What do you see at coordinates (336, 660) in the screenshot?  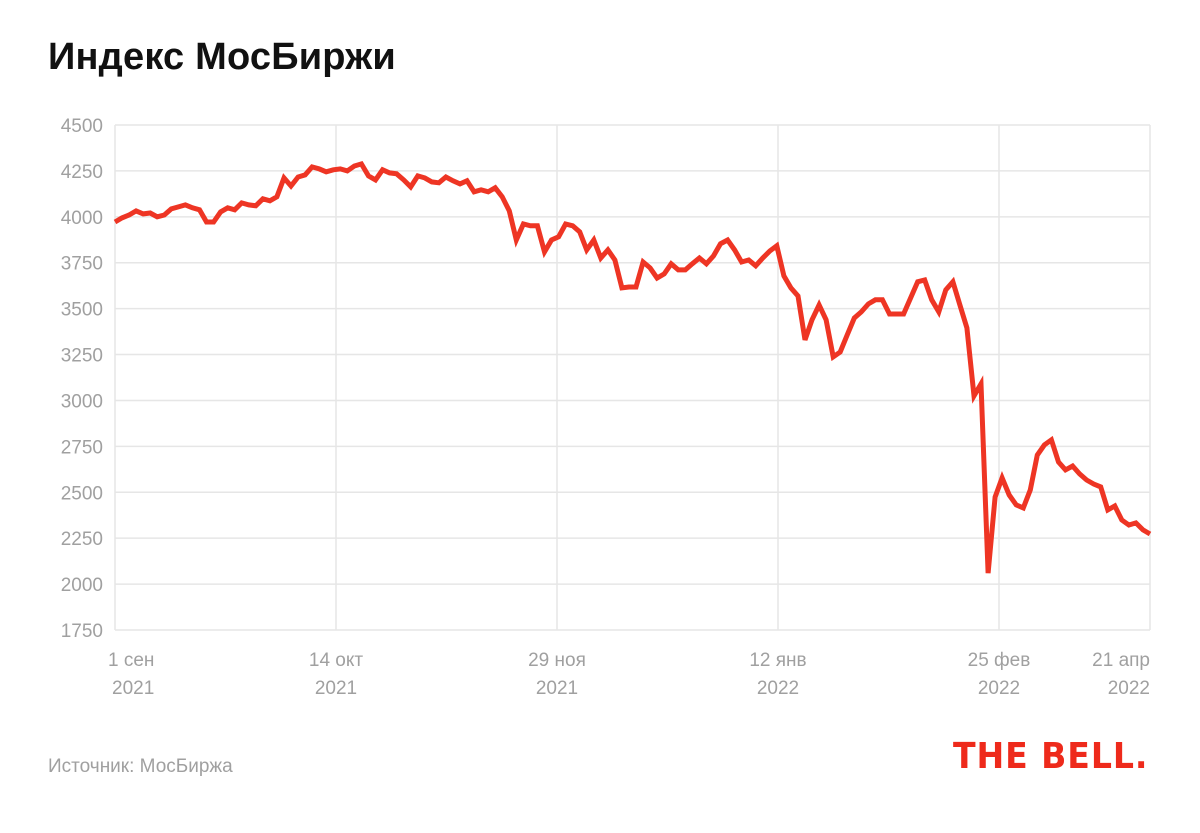 I see `x-tick-label: 14 окт` at bounding box center [336, 660].